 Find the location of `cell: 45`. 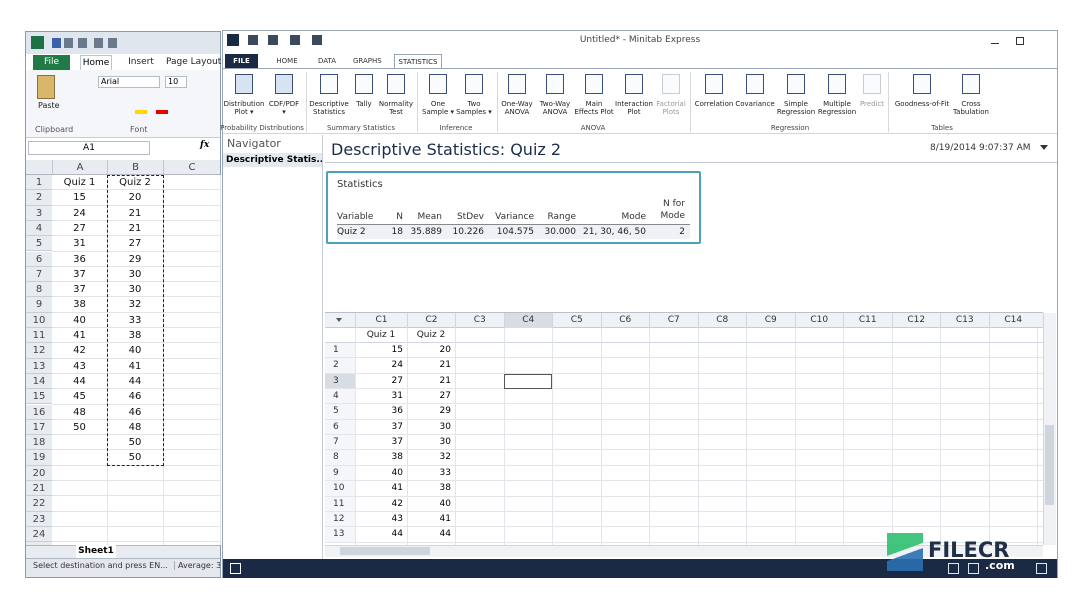

cell: 45 is located at coordinates (79, 397).